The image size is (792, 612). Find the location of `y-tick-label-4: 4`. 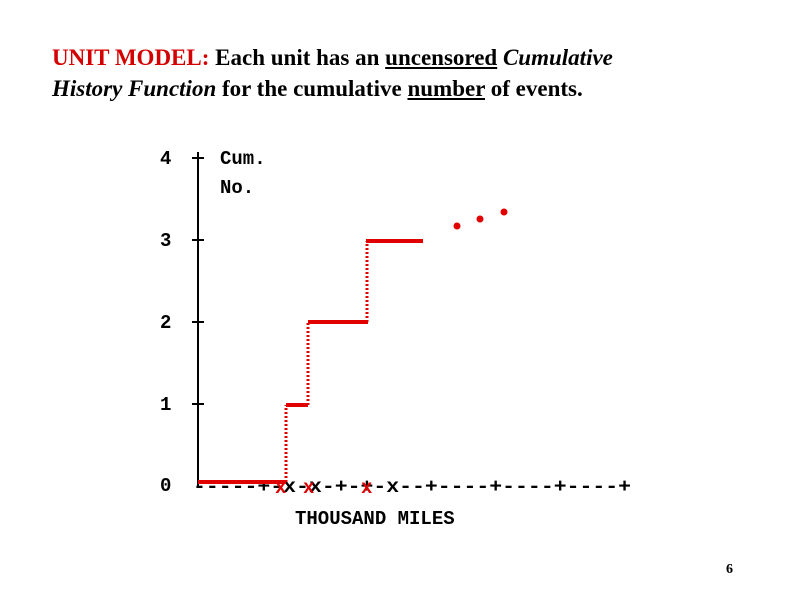

y-tick-label-4: 4 is located at coordinates (165, 159).